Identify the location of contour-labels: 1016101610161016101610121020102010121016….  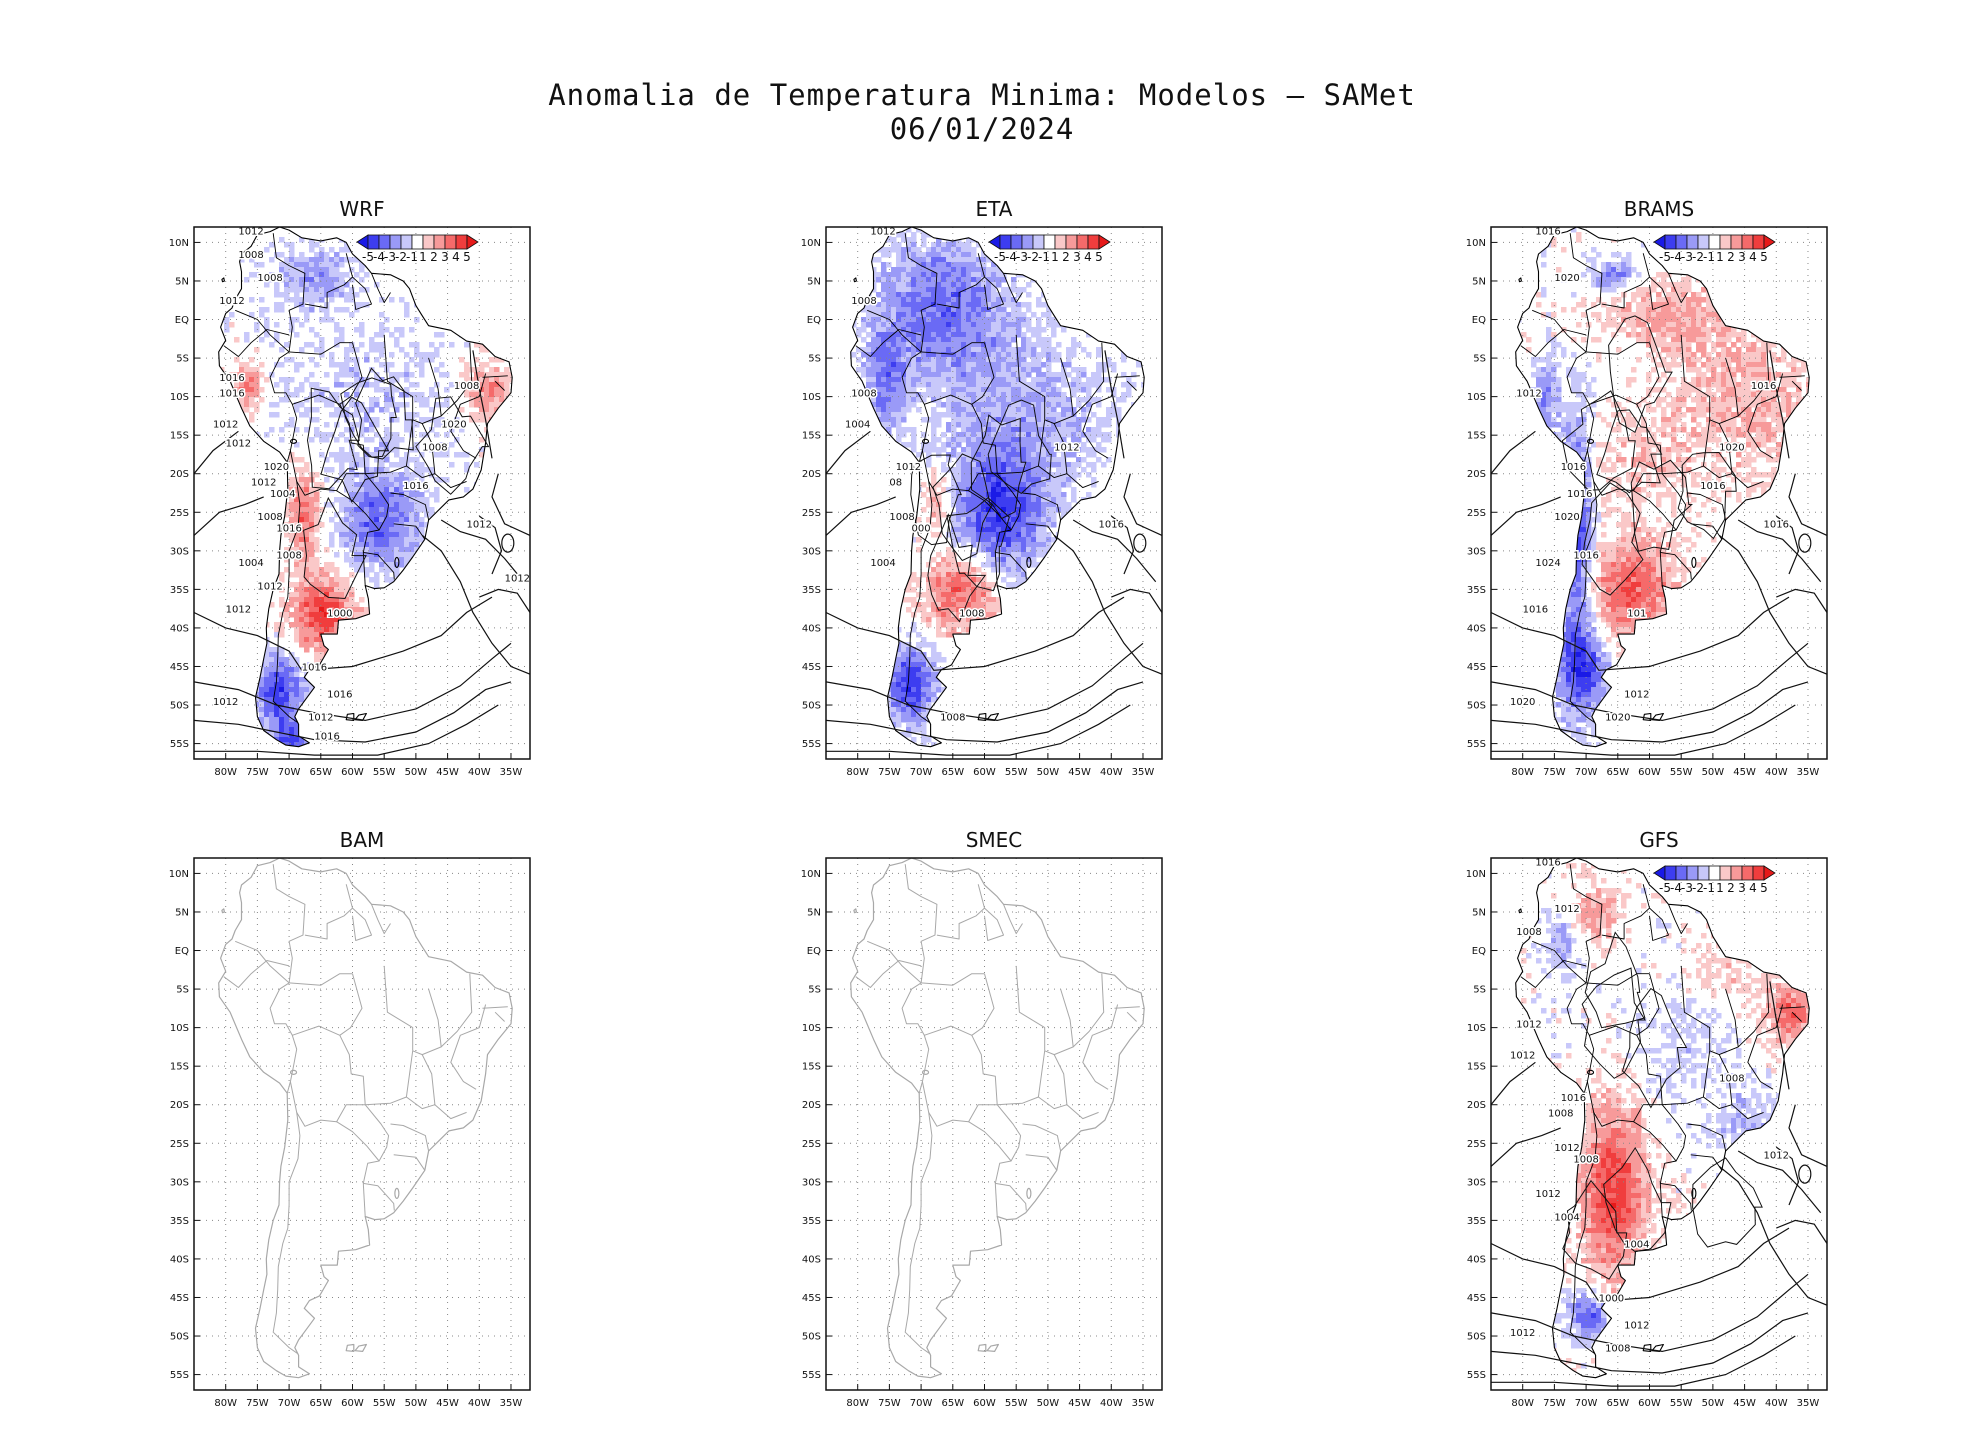
(1649, 475).